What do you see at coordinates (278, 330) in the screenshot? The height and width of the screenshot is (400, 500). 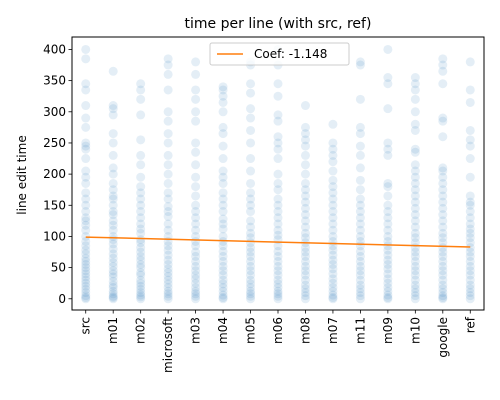 I see `x-tick-label: m06` at bounding box center [278, 330].